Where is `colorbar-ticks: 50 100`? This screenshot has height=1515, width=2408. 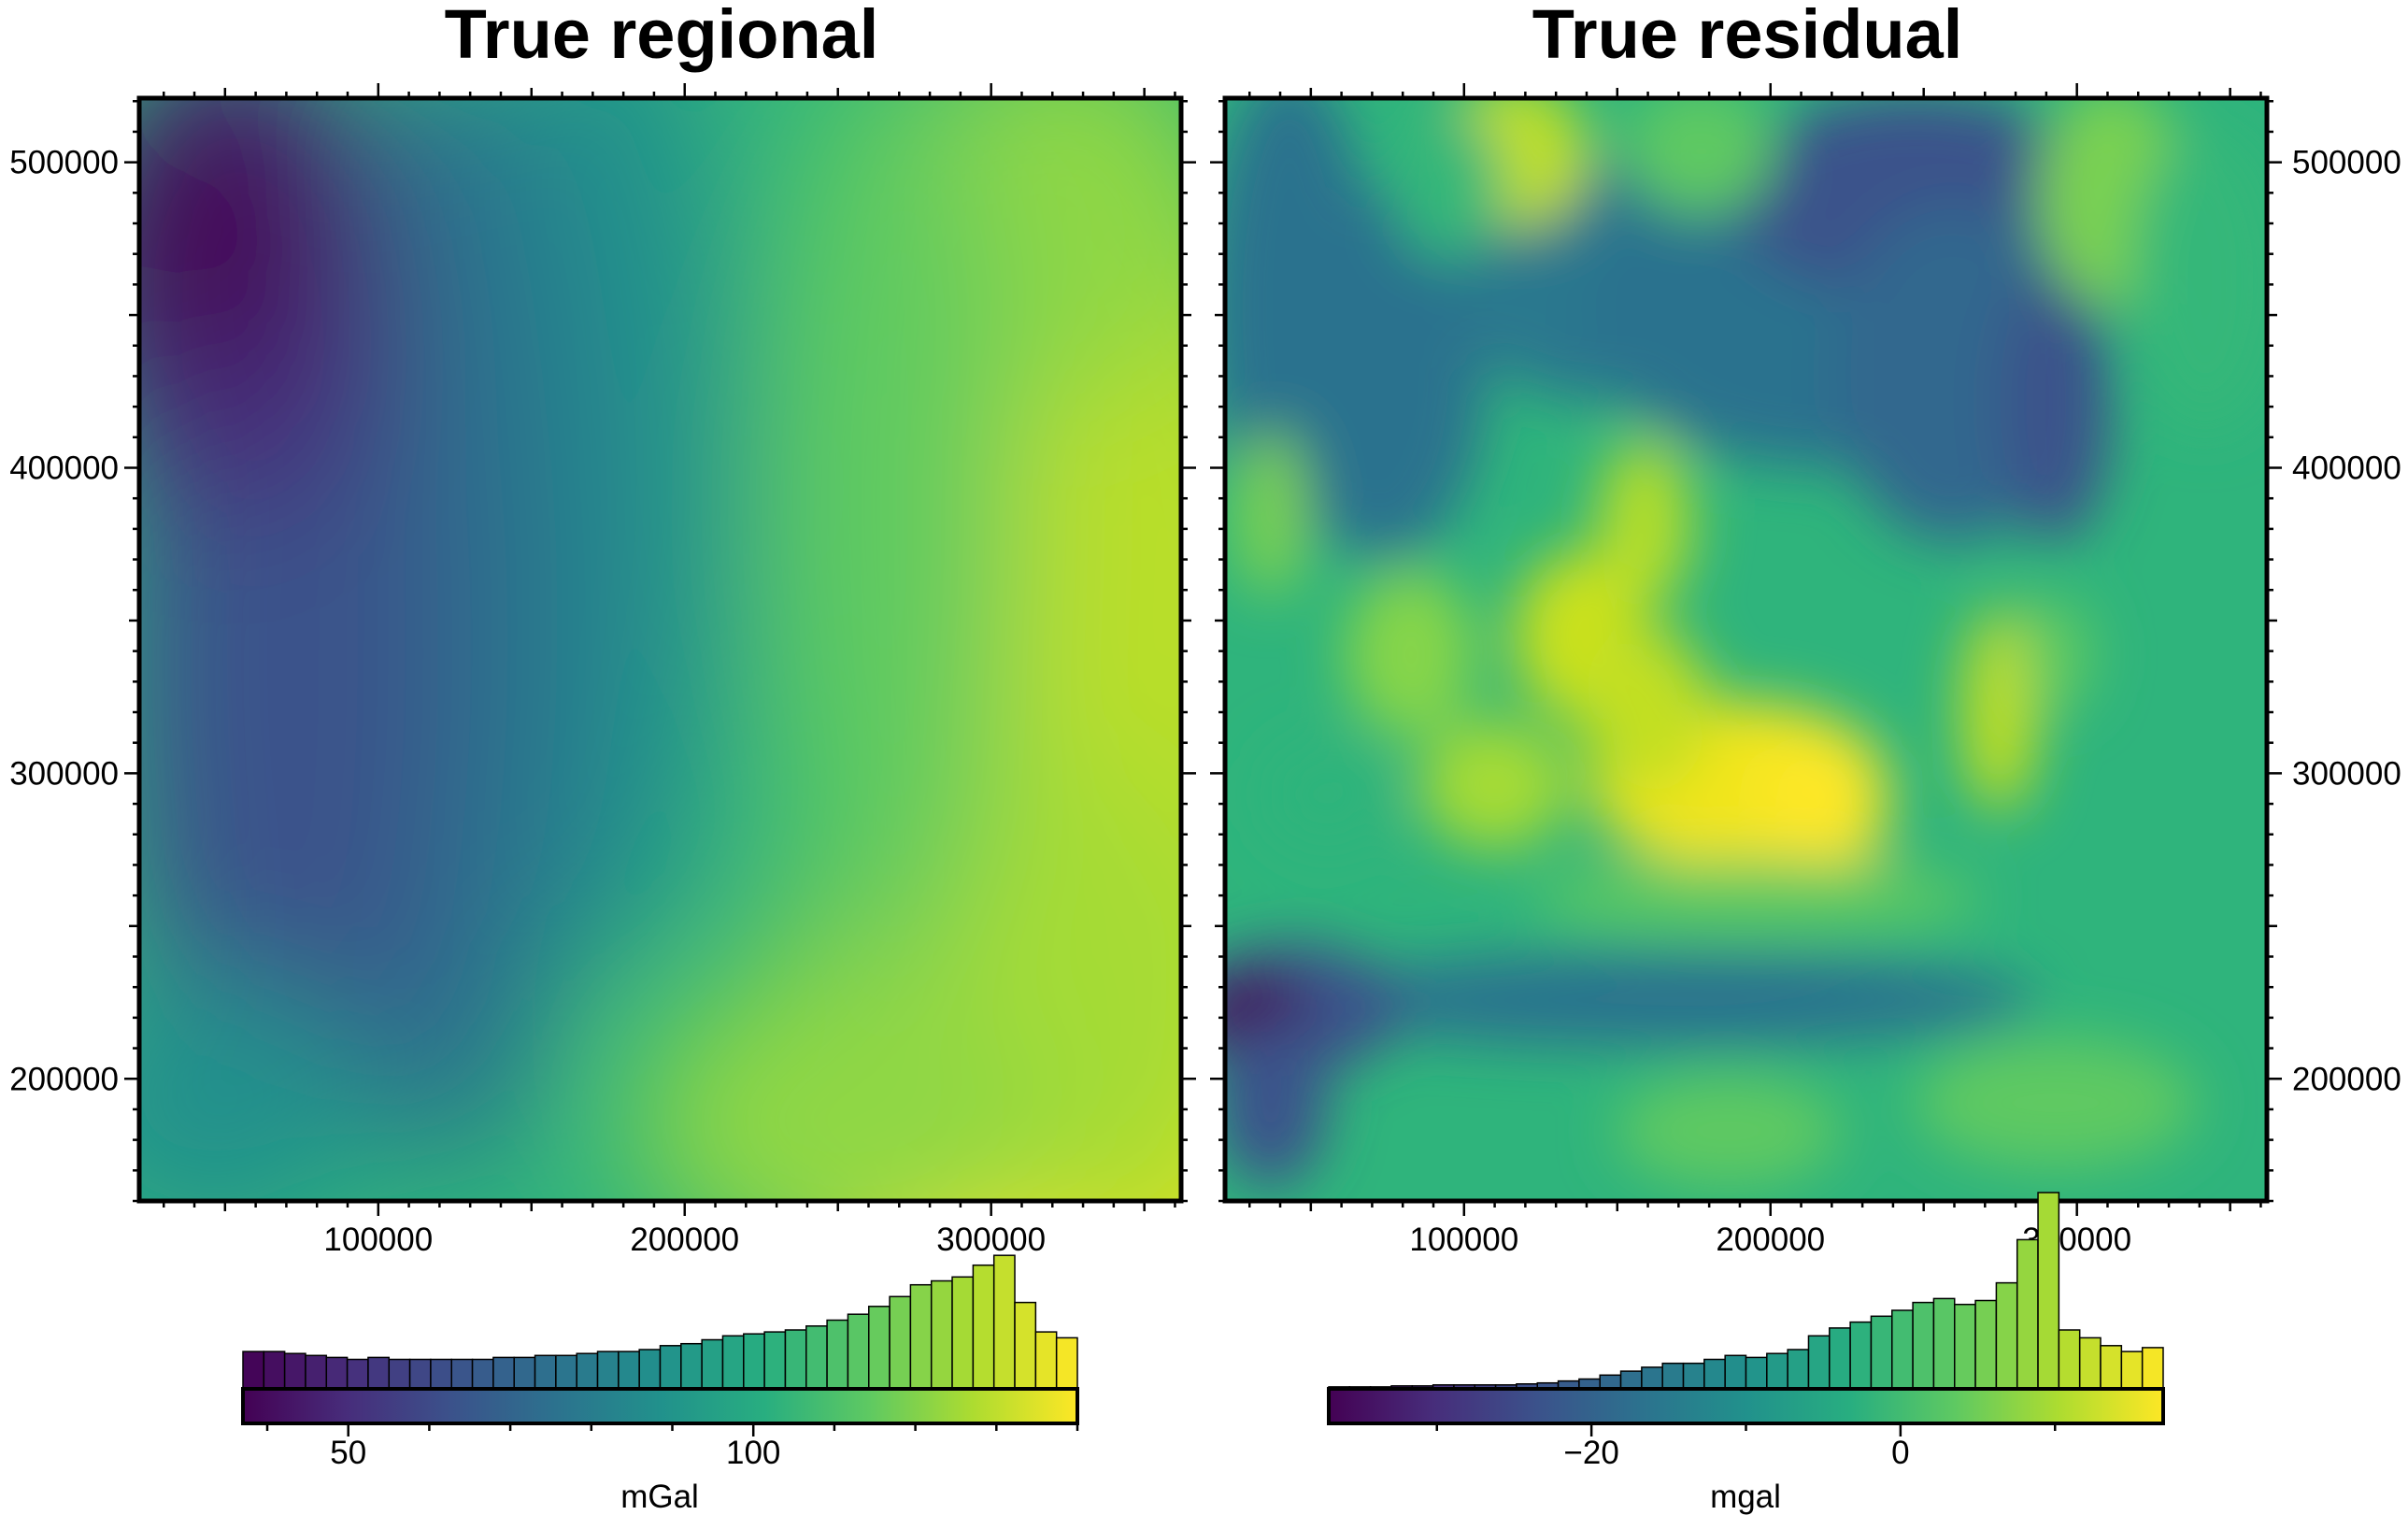
colorbar-ticks: 50 100 is located at coordinates (672, 1447).